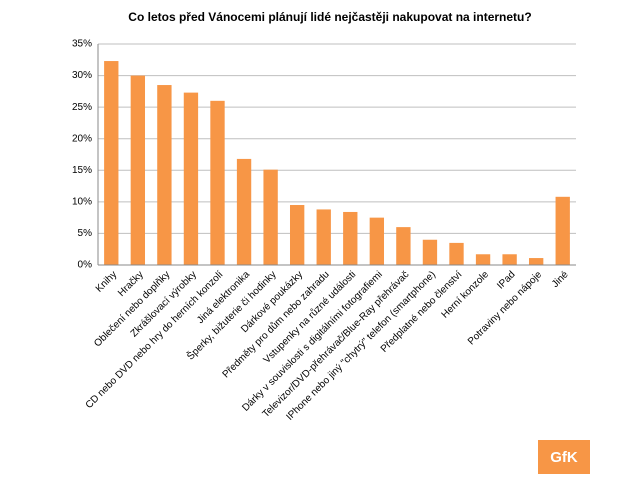 The height and width of the screenshot is (480, 640). Describe the element at coordinates (82, 201) in the screenshot. I see `y-tick-label: 10%` at that location.